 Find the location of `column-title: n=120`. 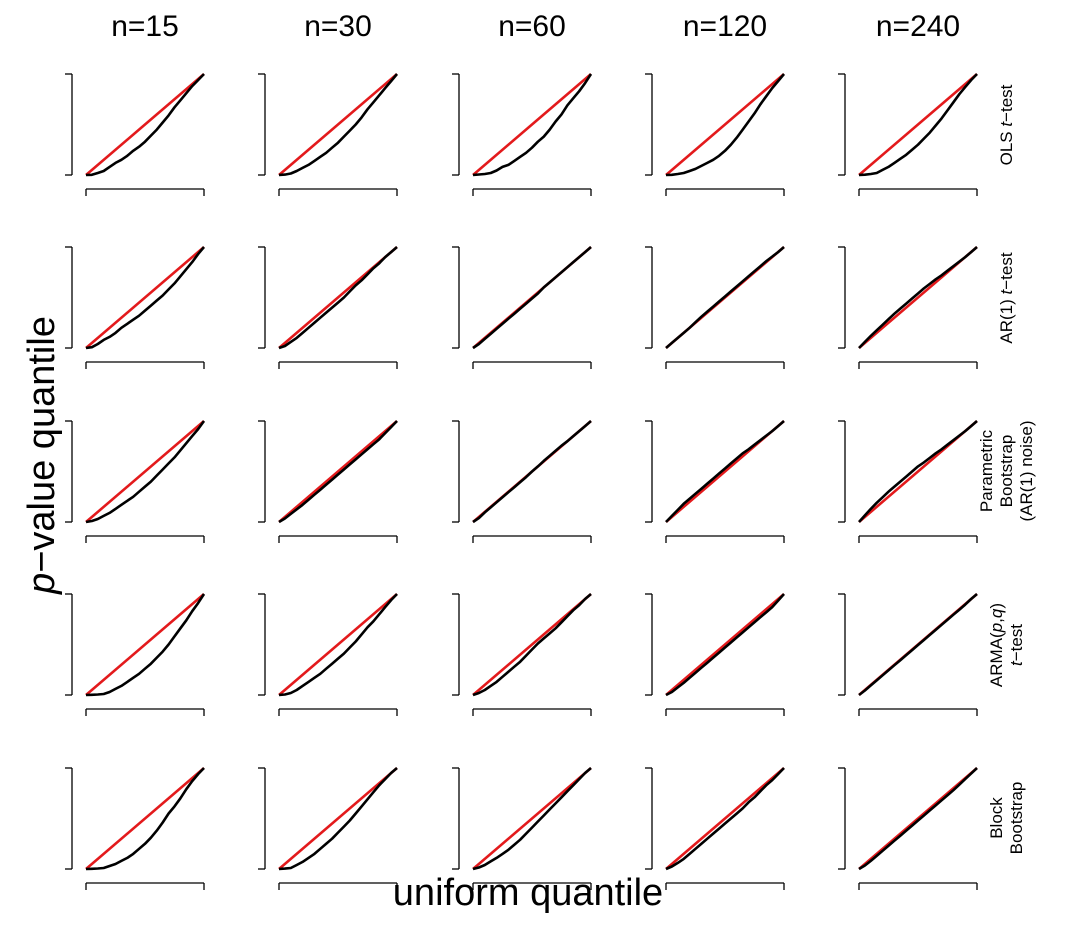

column-title: n=120 is located at coordinates (725, 26).